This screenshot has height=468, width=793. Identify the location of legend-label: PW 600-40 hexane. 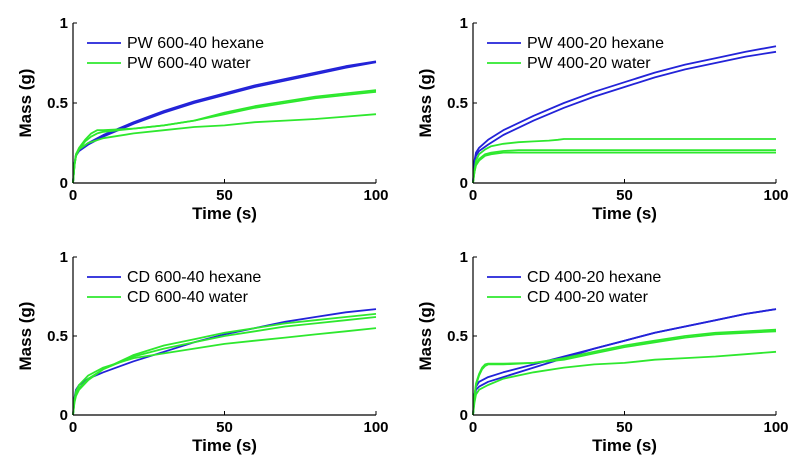
(195, 43).